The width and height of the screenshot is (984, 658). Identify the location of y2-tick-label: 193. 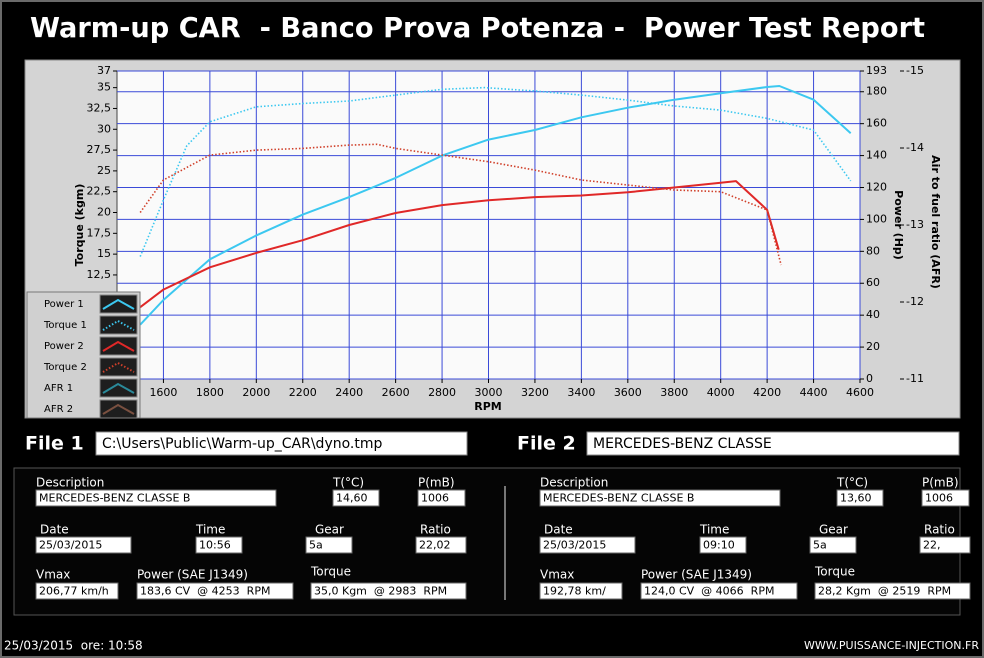
(876, 70).